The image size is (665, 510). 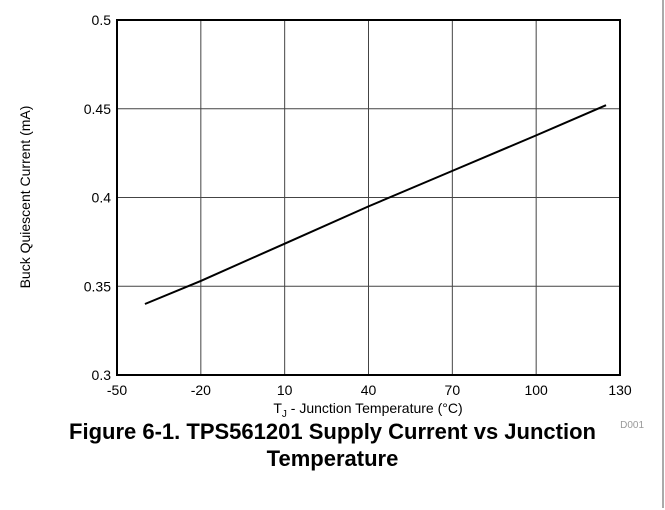 What do you see at coordinates (102, 198) in the screenshot?
I see `y-tick-label: 0.4` at bounding box center [102, 198].